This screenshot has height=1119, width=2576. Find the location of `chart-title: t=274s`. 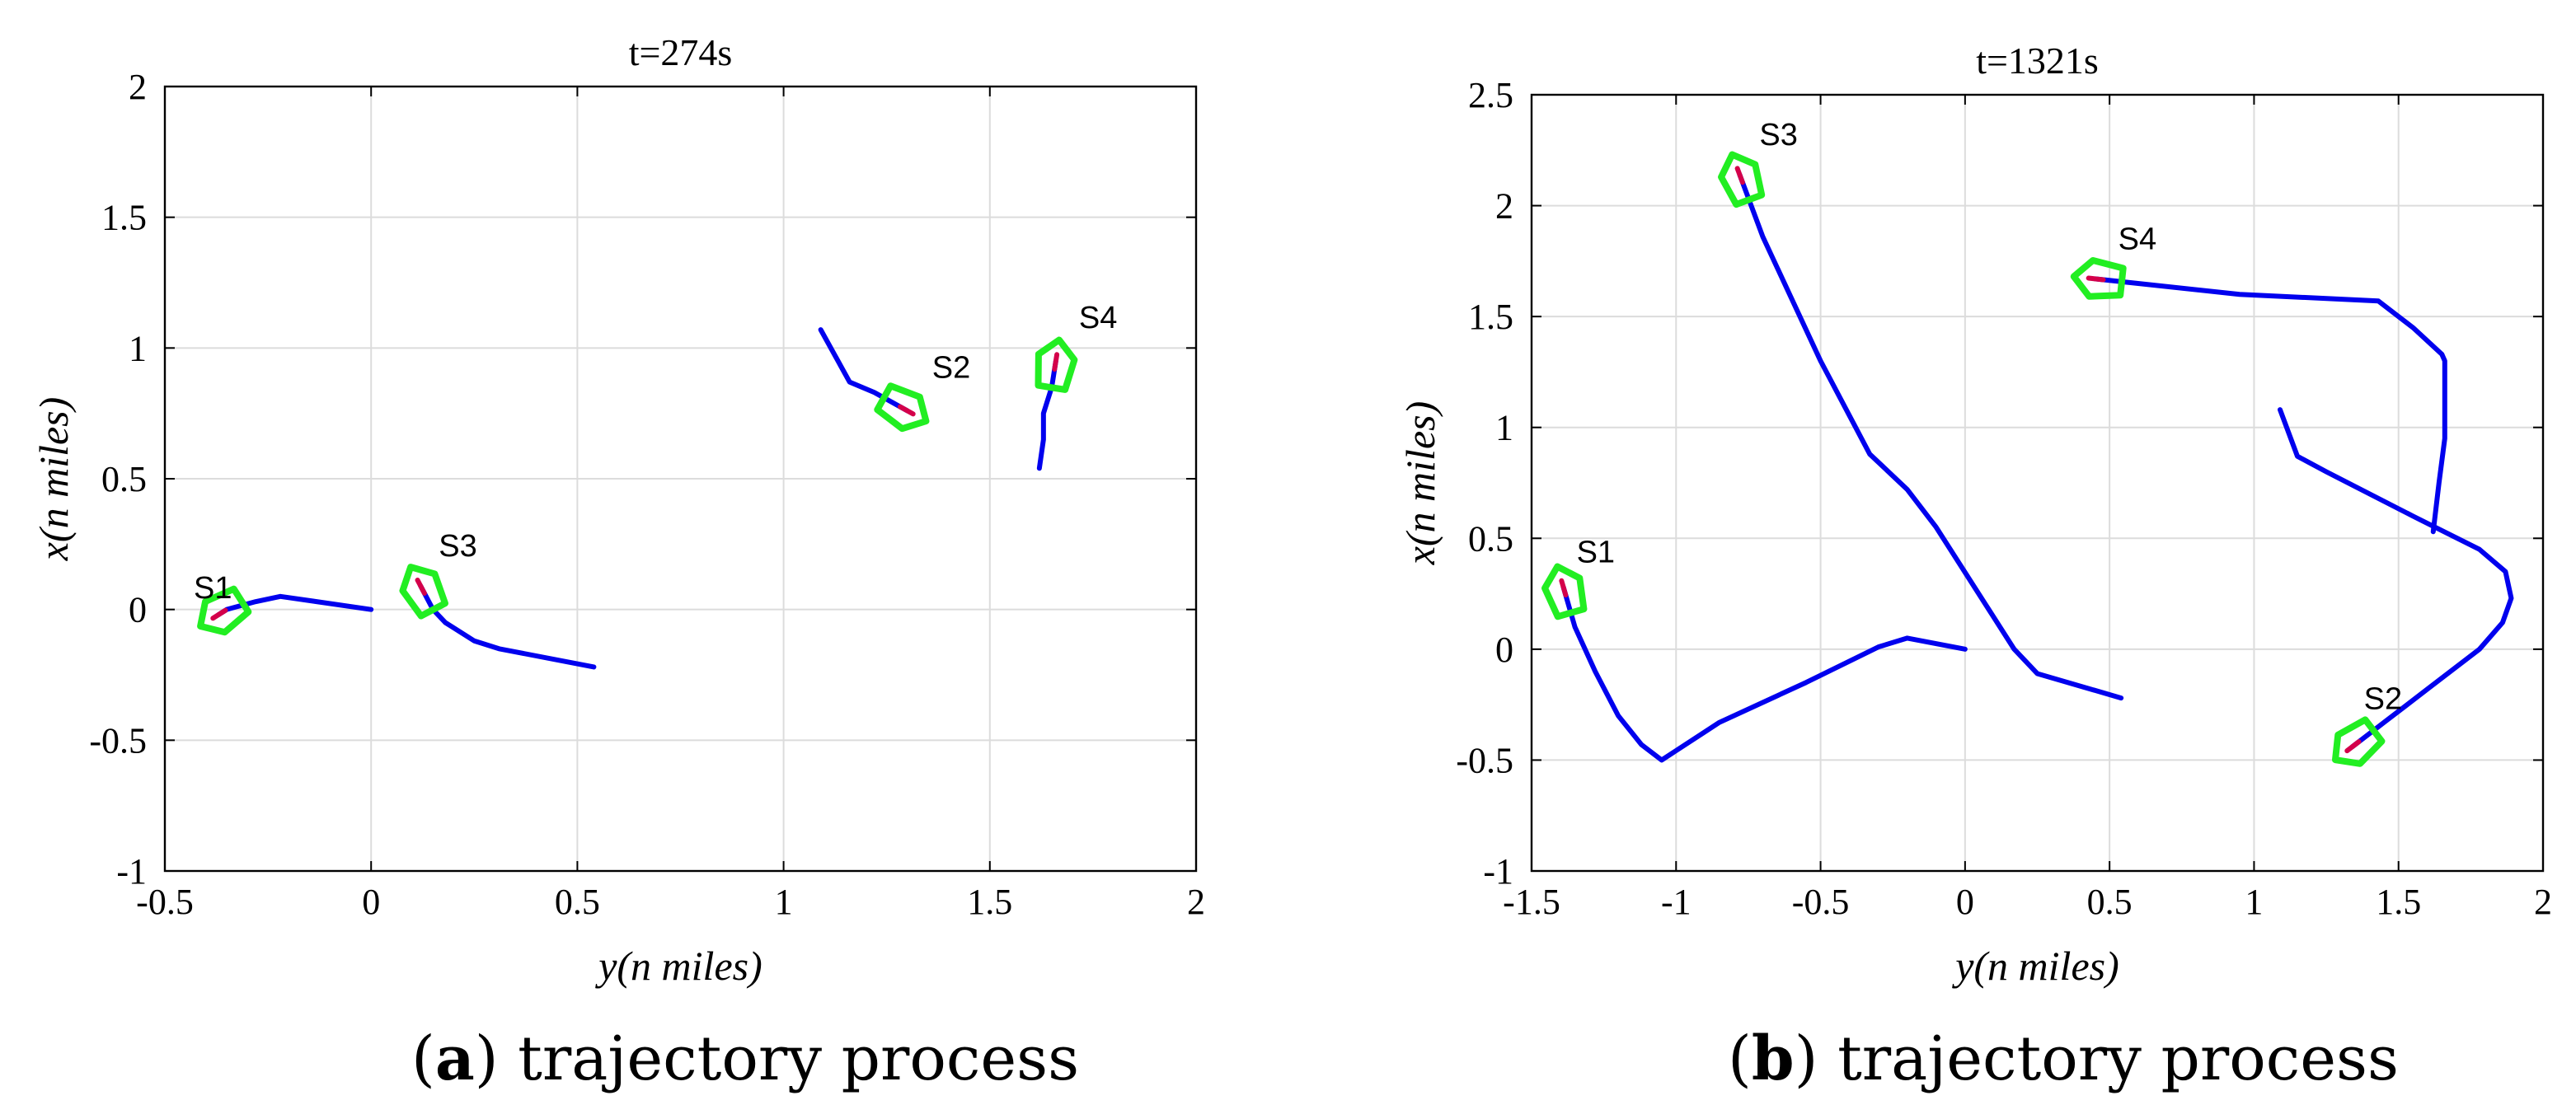

chart-title: t=274s is located at coordinates (681, 52).